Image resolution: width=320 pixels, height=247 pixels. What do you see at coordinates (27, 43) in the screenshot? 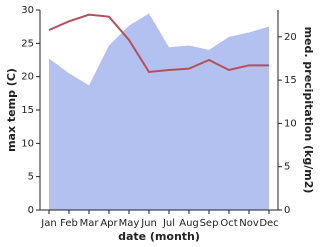
I see `y-tick-label: 25` at bounding box center [27, 43].